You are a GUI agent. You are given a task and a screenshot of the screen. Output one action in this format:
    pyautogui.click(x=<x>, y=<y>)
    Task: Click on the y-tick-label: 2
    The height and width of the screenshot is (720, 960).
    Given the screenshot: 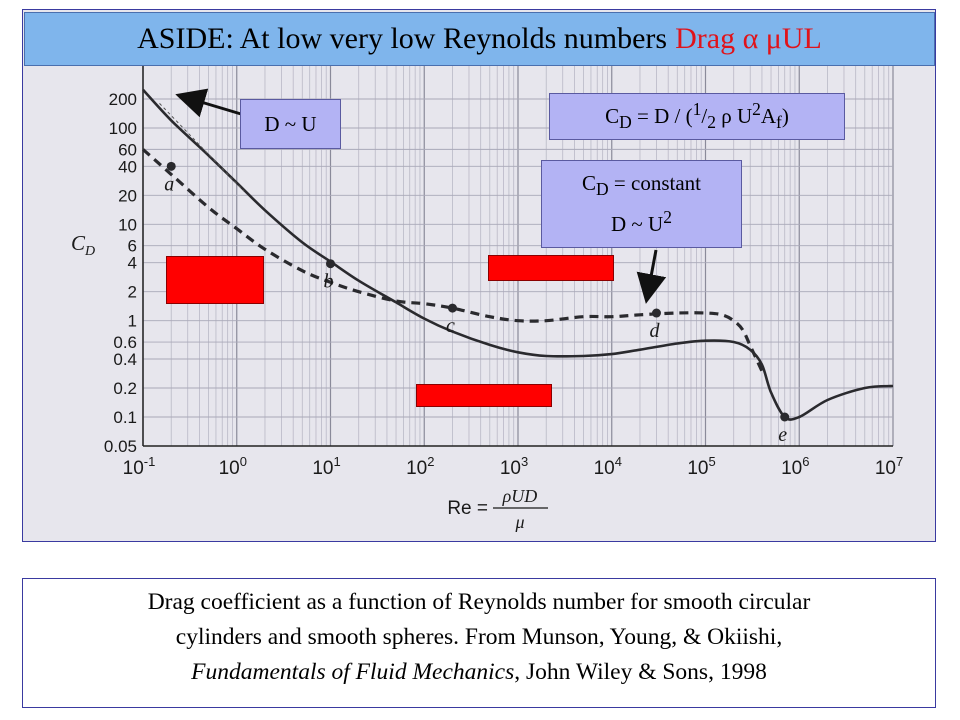 What is the action you would take?
    pyautogui.click(x=132, y=292)
    